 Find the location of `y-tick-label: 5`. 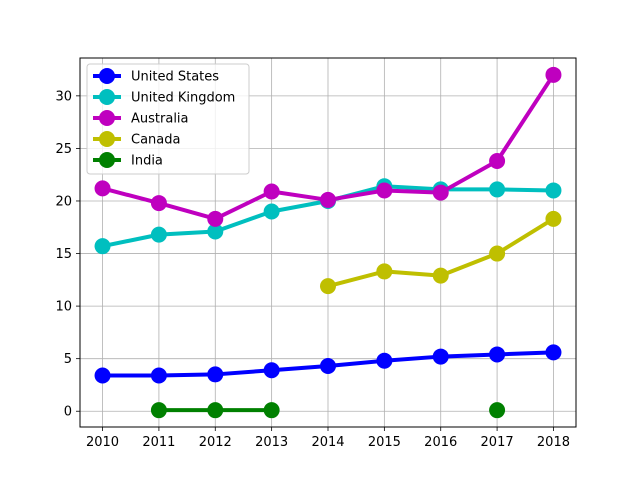

y-tick-label: 5 is located at coordinates (68, 359).